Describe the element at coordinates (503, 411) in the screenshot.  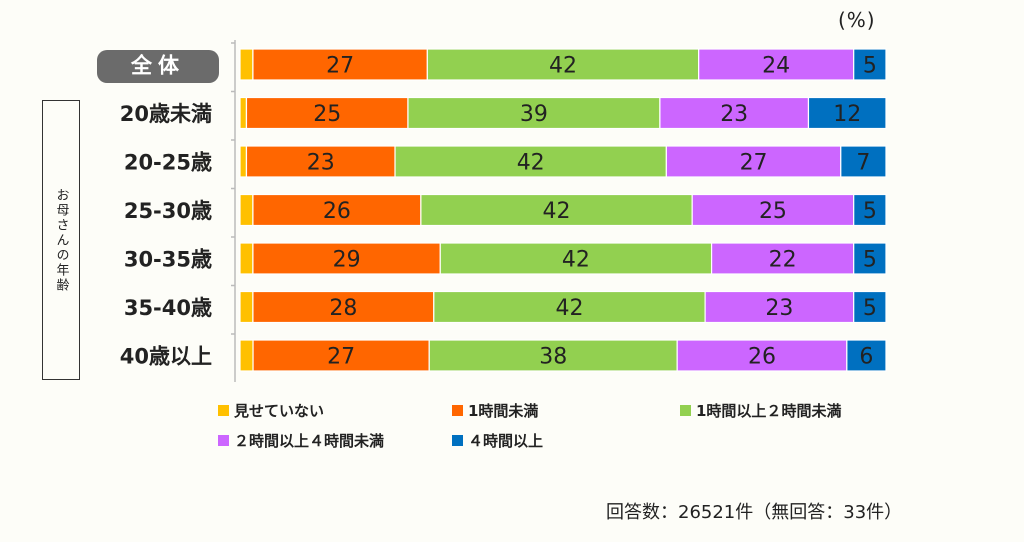
I see `legend-label-under-1h: 1時間未満` at that location.